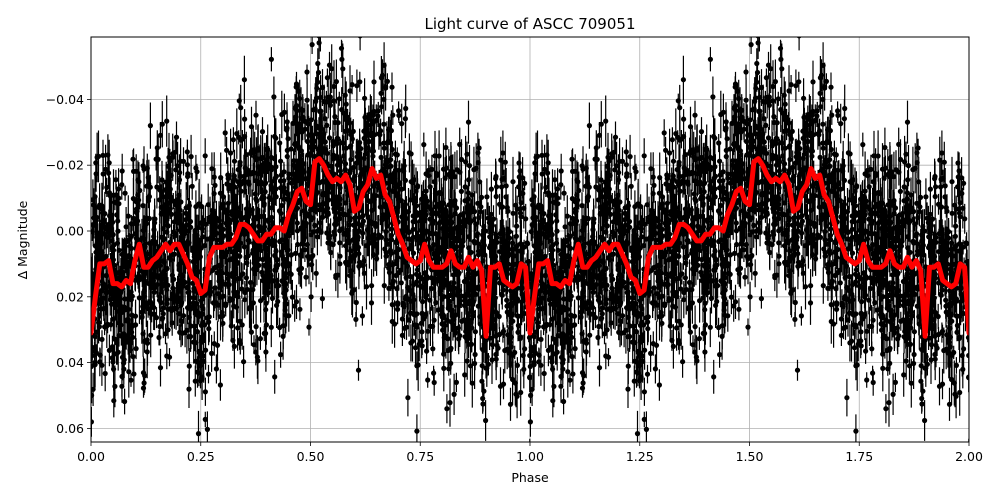  Describe the element at coordinates (91, 456) in the screenshot. I see `x-tick-label: 0.00` at that location.